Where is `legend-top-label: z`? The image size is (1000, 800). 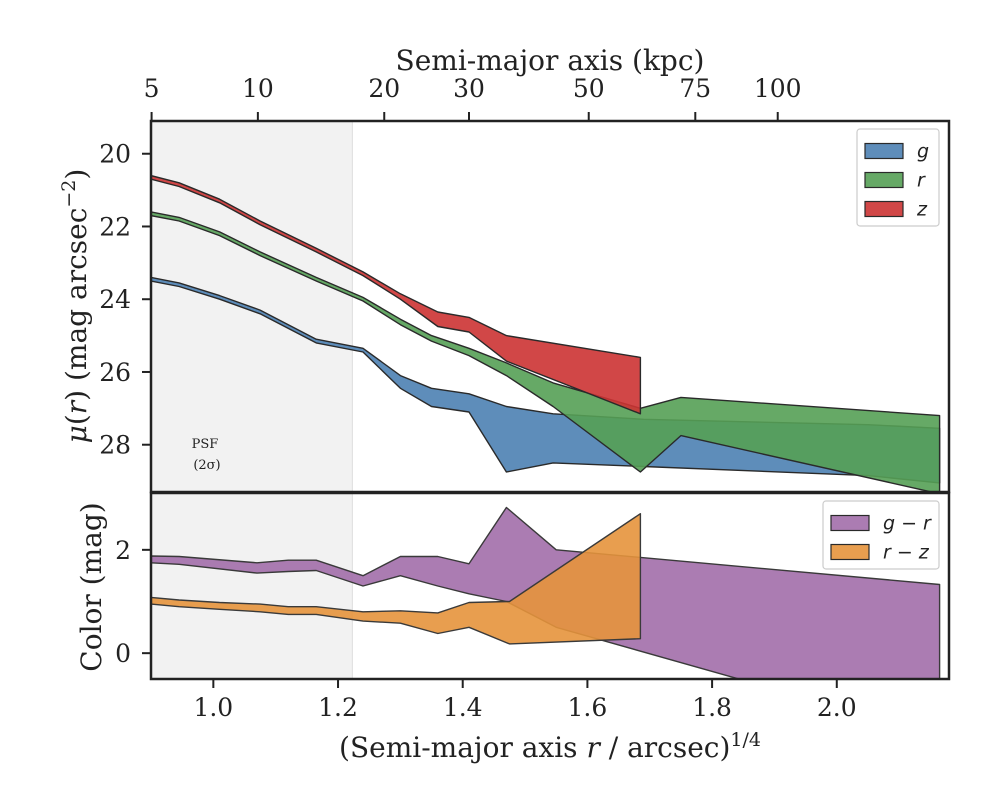 legend-top-label: z is located at coordinates (922, 210).